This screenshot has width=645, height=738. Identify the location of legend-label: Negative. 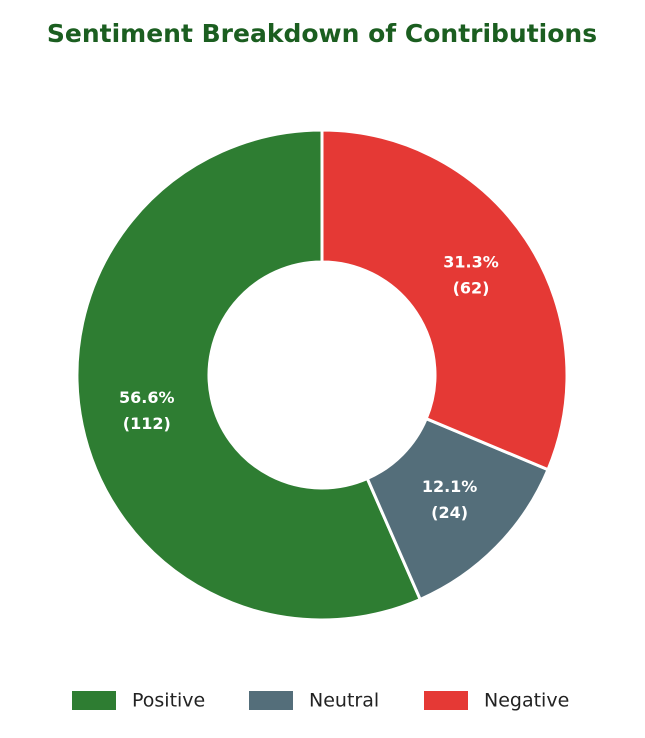
(526, 701).